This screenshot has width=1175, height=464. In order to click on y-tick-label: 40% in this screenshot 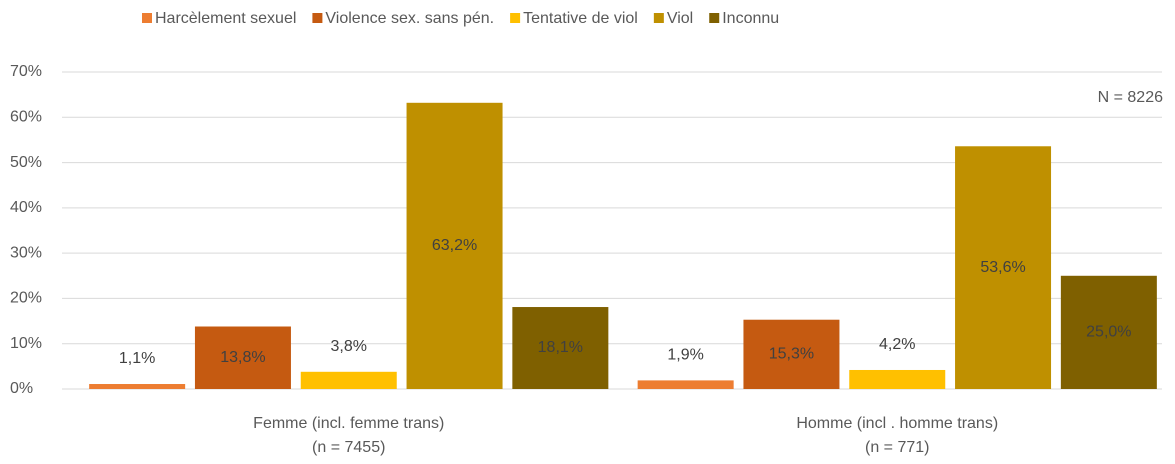, I will do `click(26, 207)`.